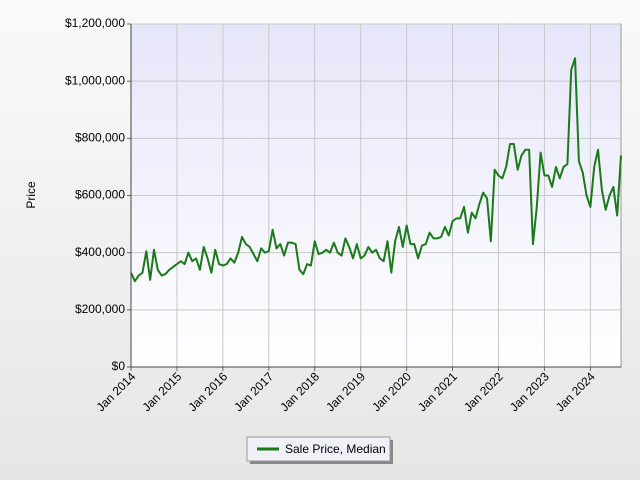 The height and width of the screenshot is (480, 640). I want to click on legend-label: Sale Price, Median, so click(335, 449).